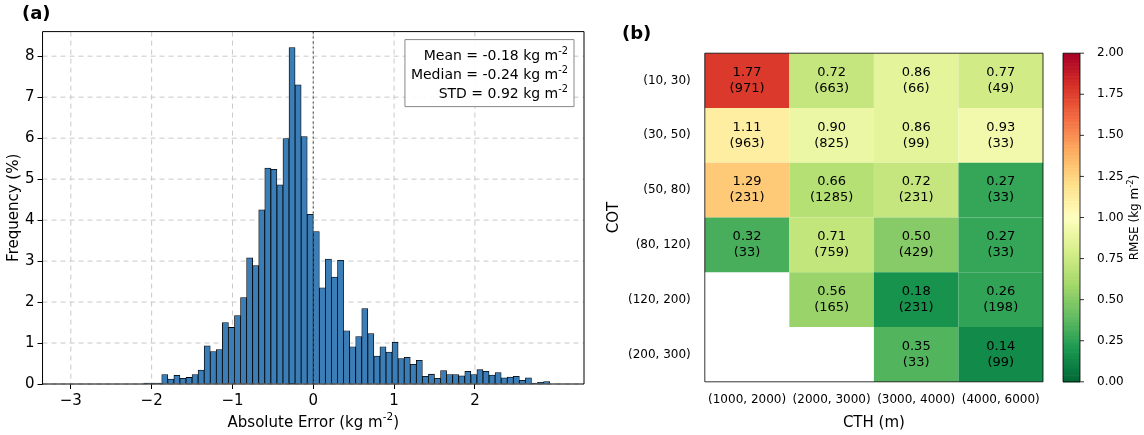 This screenshot has width=1144, height=435. I want to click on y-axis-title: Frequency (%), so click(12, 207).